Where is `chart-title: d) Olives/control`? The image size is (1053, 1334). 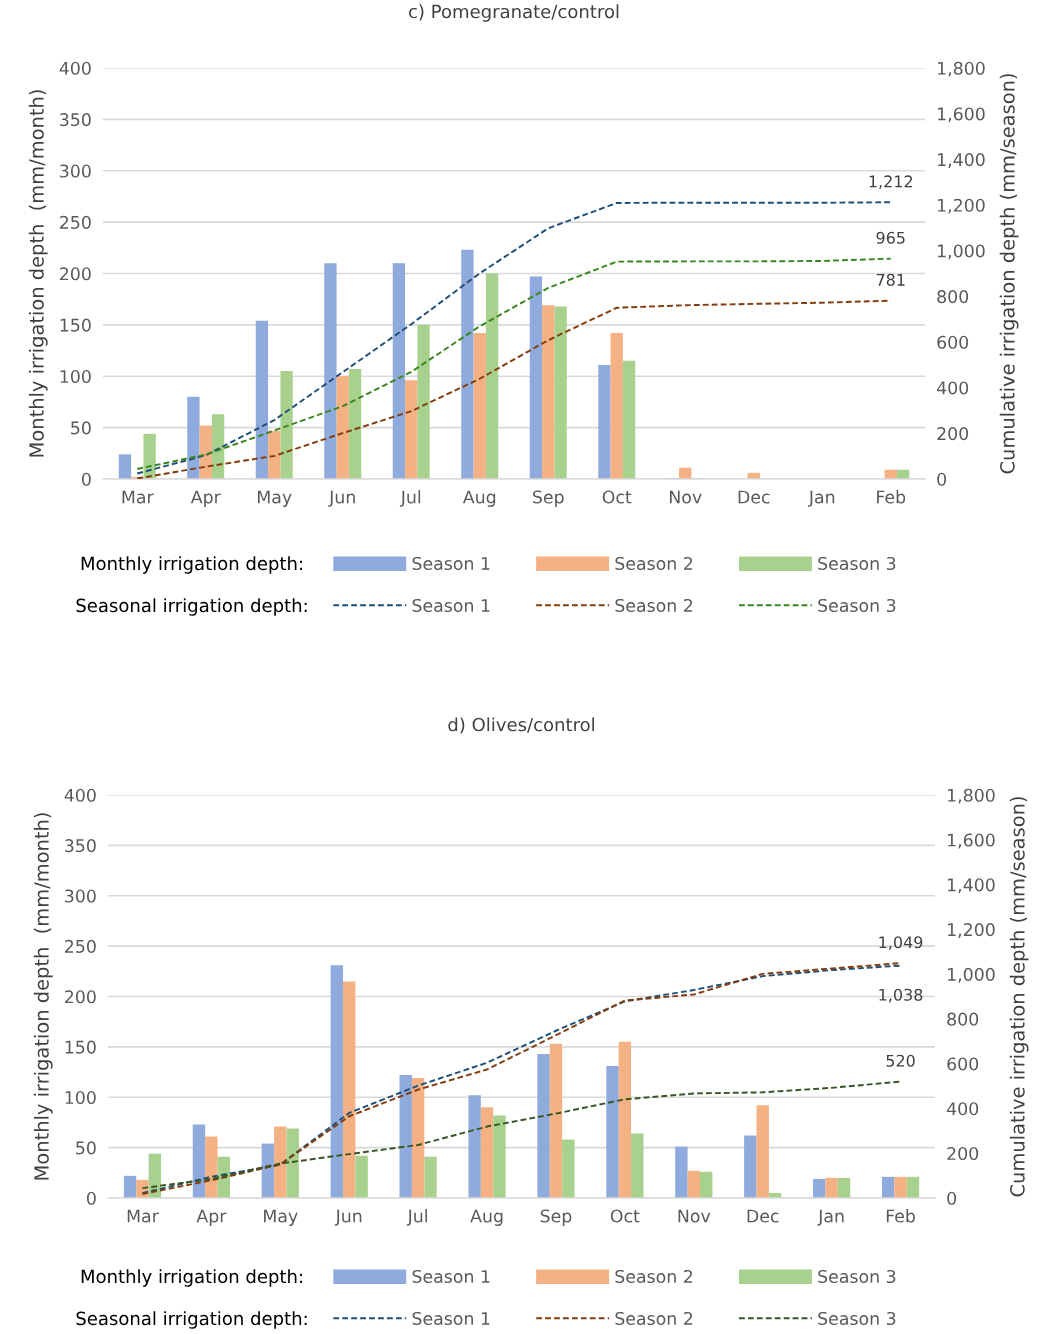 chart-title: d) Olives/control is located at coordinates (521, 725).